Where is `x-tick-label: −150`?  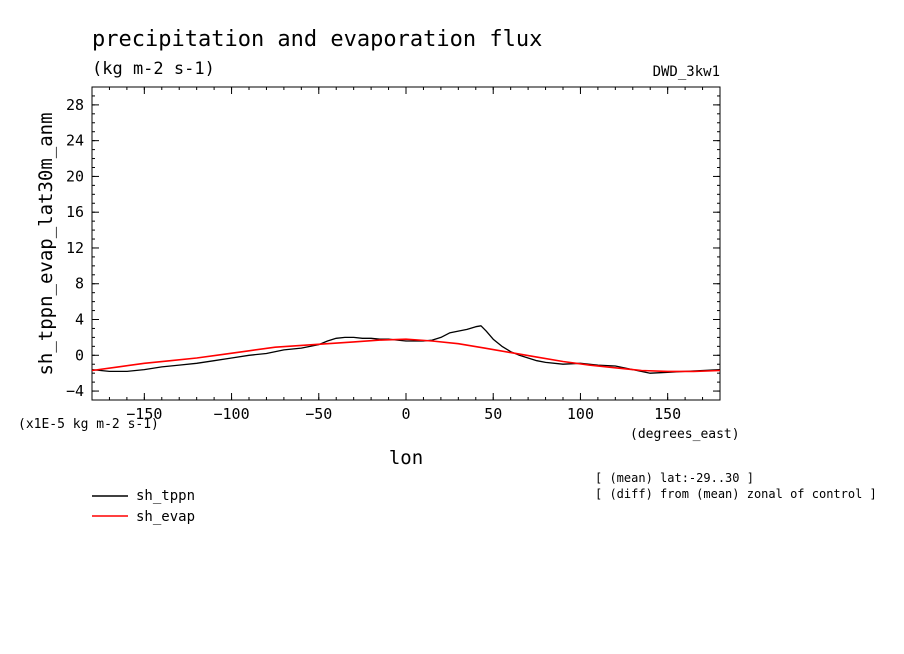
x-tick-label: −150 is located at coordinates (144, 414).